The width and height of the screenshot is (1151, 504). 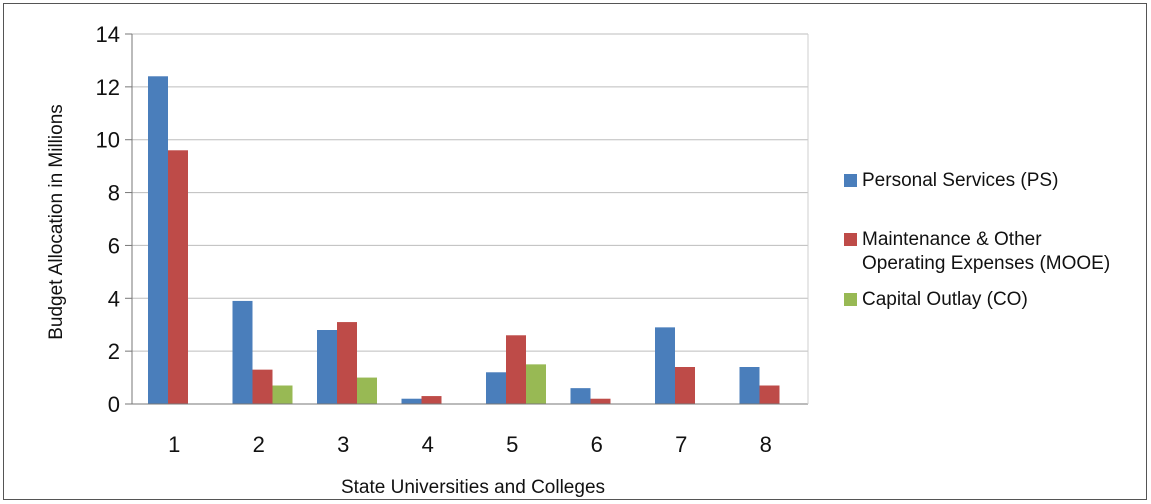 What do you see at coordinates (428, 444) in the screenshot?
I see `x-tick-label: 4` at bounding box center [428, 444].